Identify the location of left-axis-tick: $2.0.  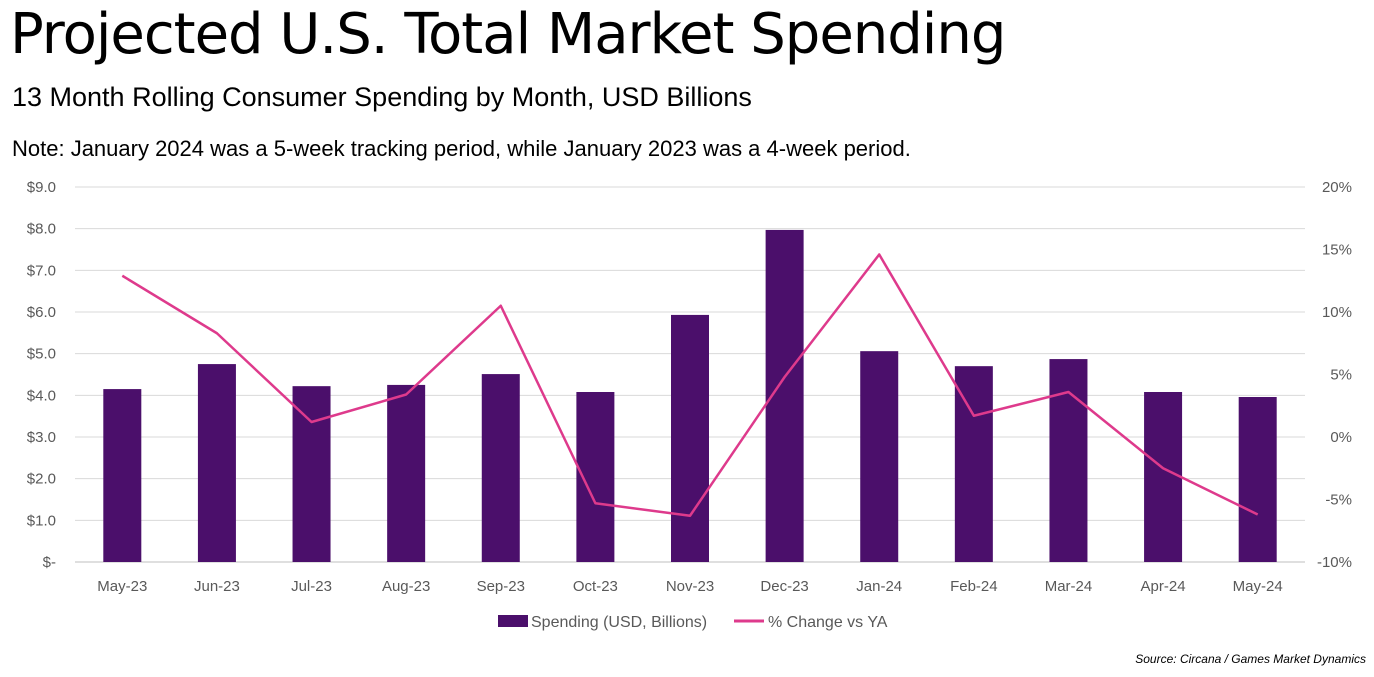
(41, 479).